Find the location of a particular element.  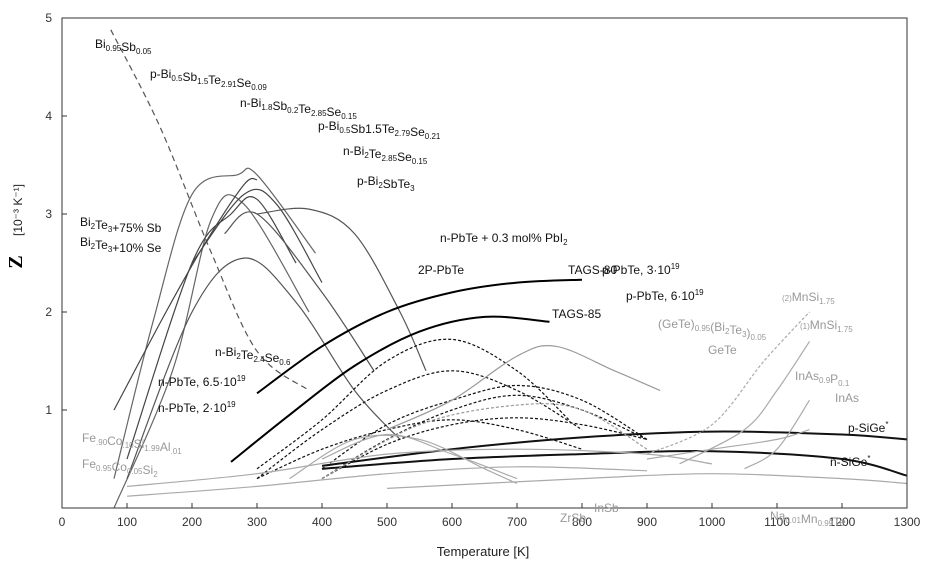

annotation-mnsi2: (2)MnSi1.75 is located at coordinates (808, 298).